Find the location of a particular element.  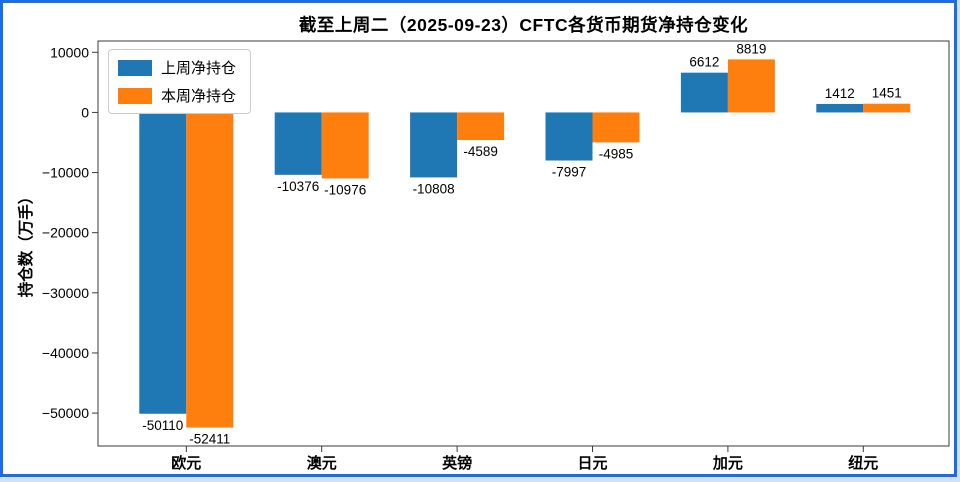

bar-this-week-eur is located at coordinates (210, 270).